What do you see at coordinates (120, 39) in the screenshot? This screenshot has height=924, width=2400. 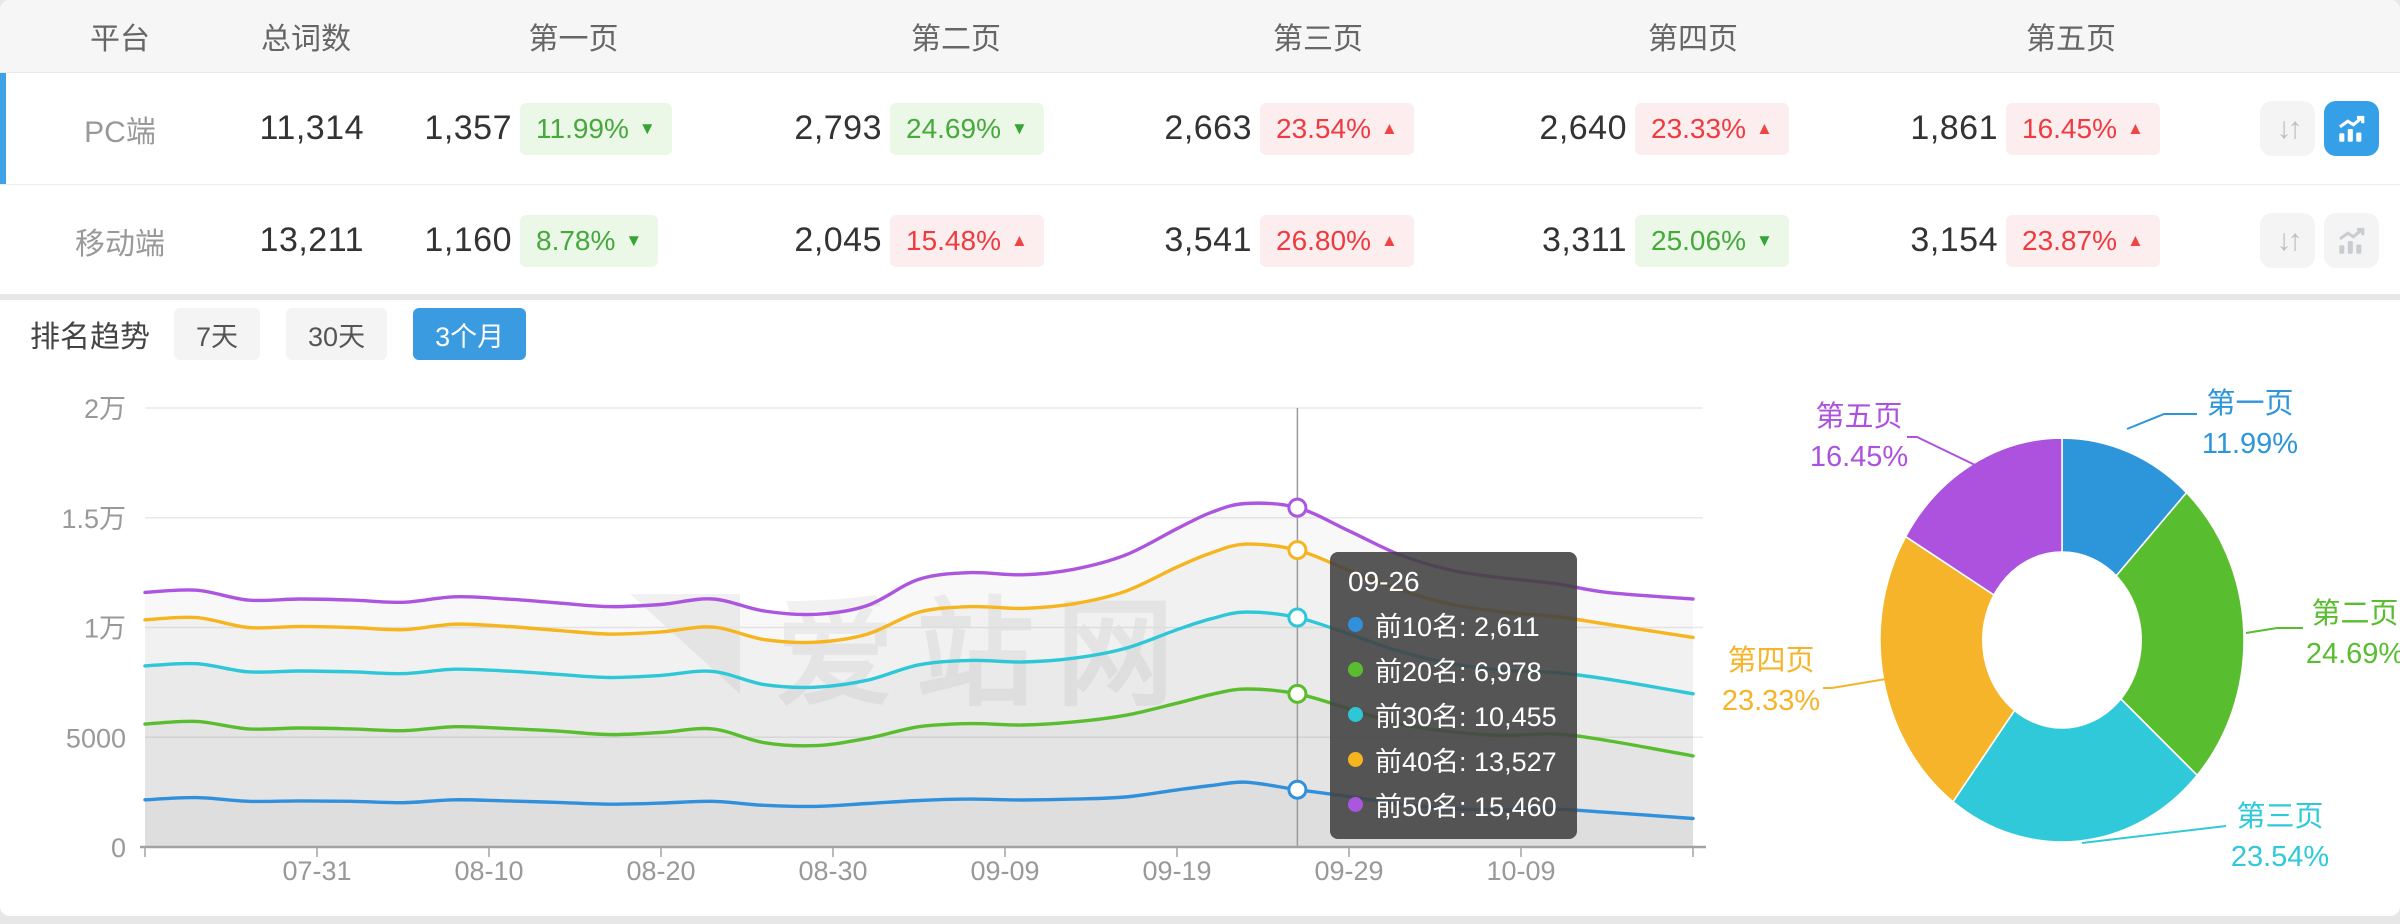 I see `header-platform: 平台` at bounding box center [120, 39].